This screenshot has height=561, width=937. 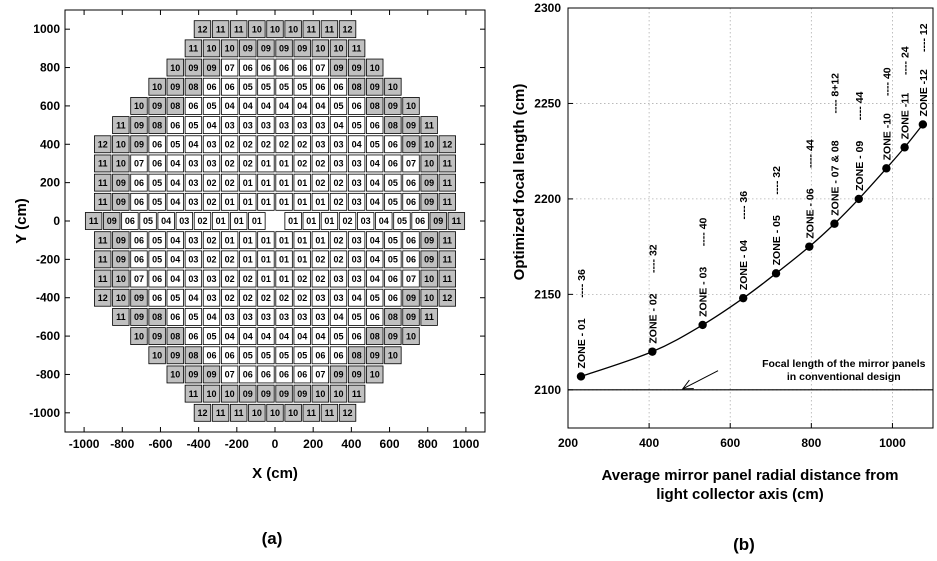 What do you see at coordinates (199, 444) in the screenshot?
I see `x-tick-label: -400` at bounding box center [199, 444].